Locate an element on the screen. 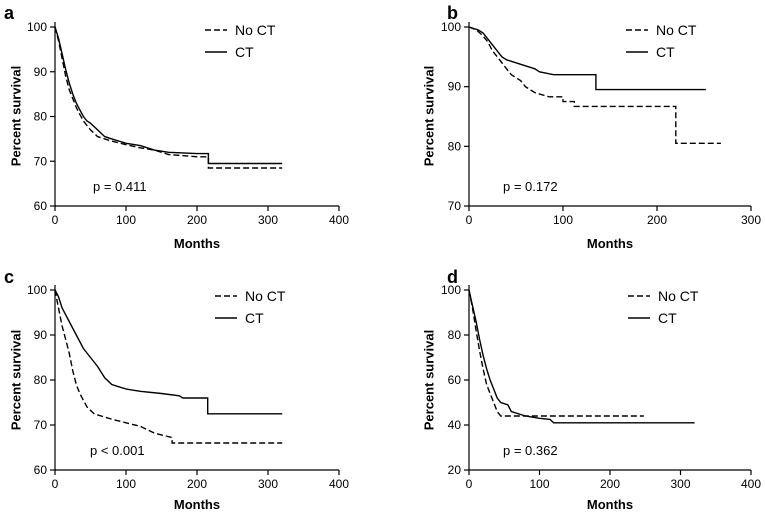 This screenshot has width=765, height=514. p-value-annotation: p = 0.362 is located at coordinates (530, 450).